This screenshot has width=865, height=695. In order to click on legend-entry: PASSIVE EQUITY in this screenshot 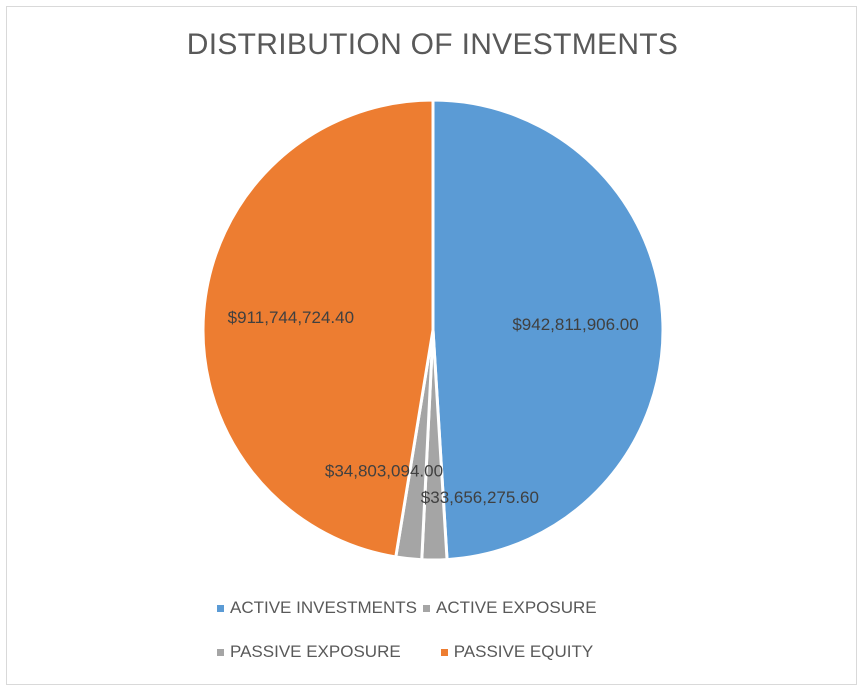, I will do `click(517, 652)`.